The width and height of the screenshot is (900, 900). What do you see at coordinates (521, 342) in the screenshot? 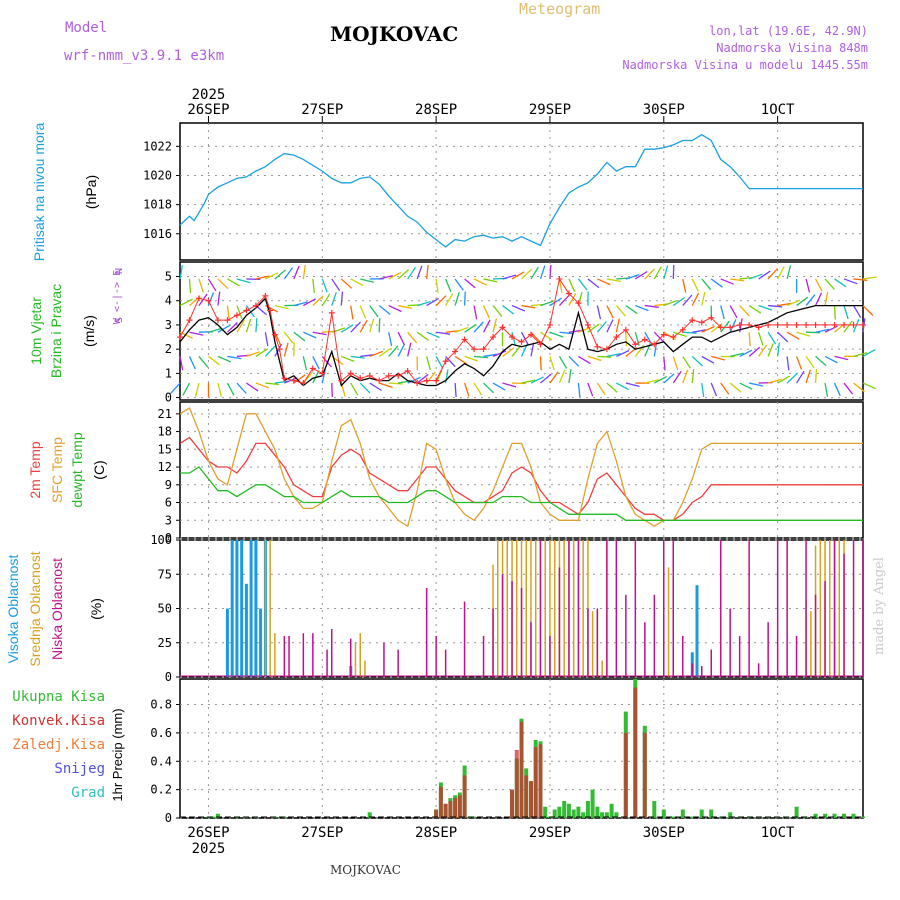
I see `wind-speed-line` at bounding box center [521, 342].